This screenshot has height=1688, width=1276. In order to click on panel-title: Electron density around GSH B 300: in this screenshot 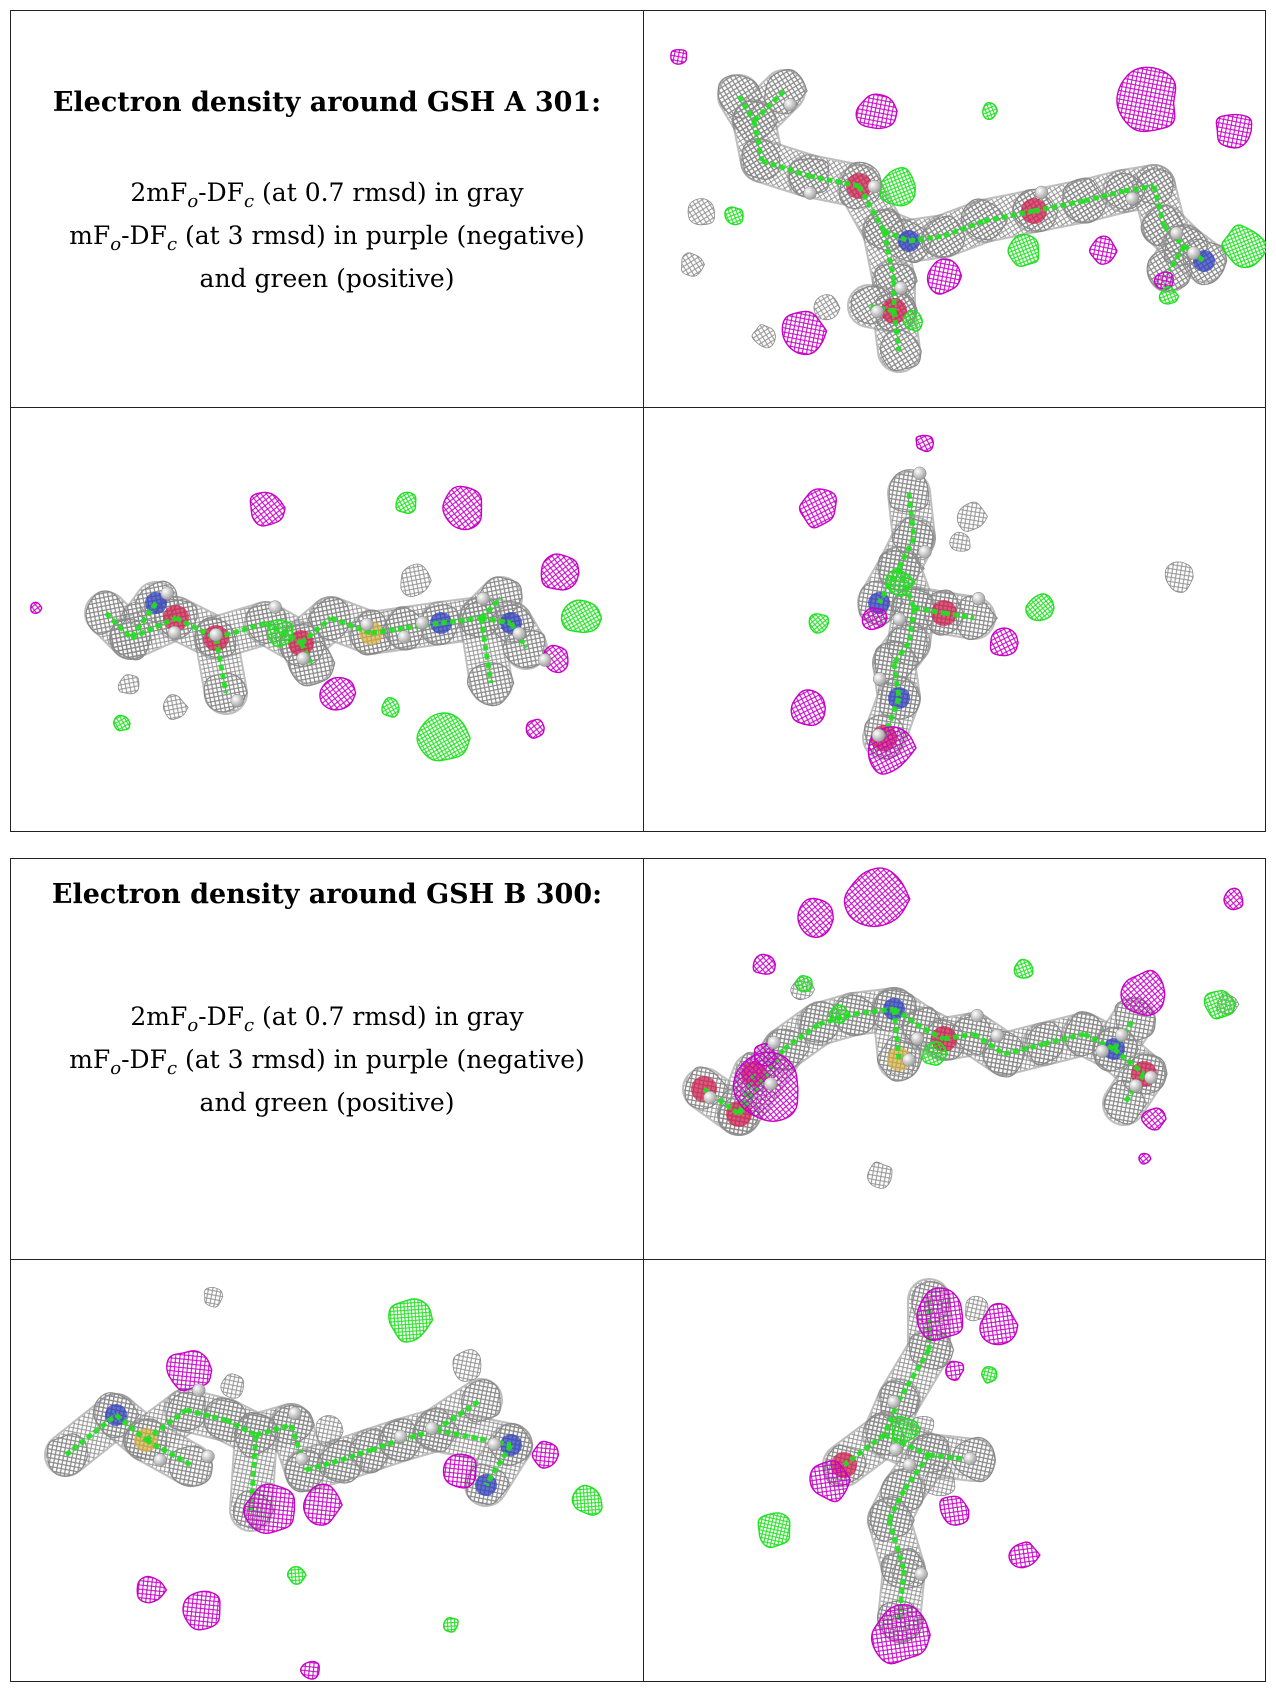, I will do `click(327, 894)`.